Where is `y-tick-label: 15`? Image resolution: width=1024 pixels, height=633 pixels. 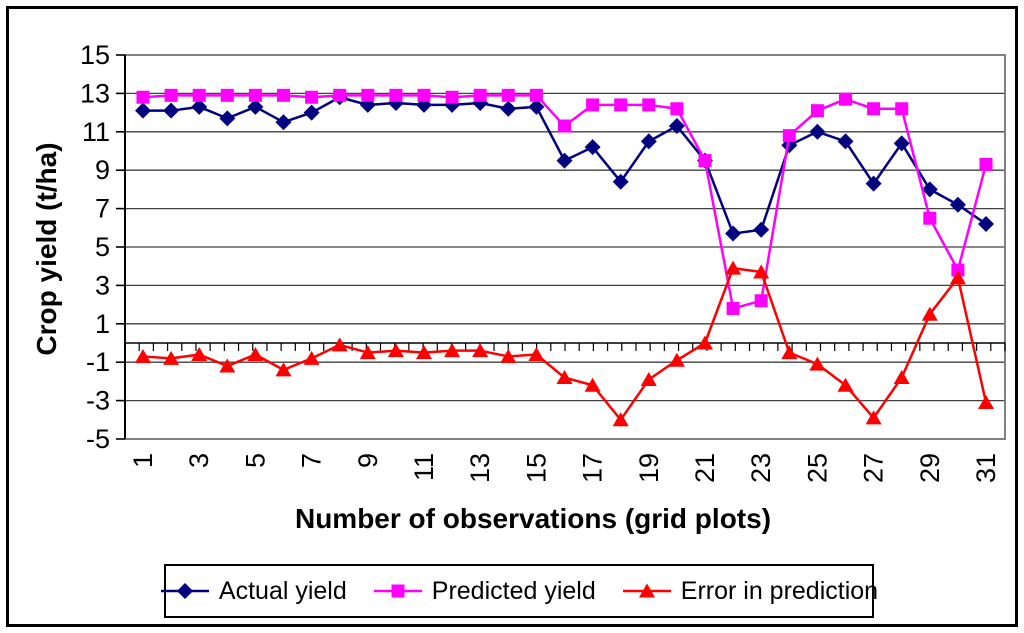 y-tick-label: 15 is located at coordinates (95, 55).